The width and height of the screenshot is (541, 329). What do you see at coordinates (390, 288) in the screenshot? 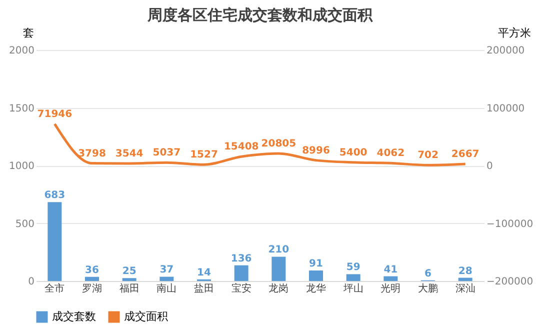
I see `x-tick-label: 光明` at bounding box center [390, 288].